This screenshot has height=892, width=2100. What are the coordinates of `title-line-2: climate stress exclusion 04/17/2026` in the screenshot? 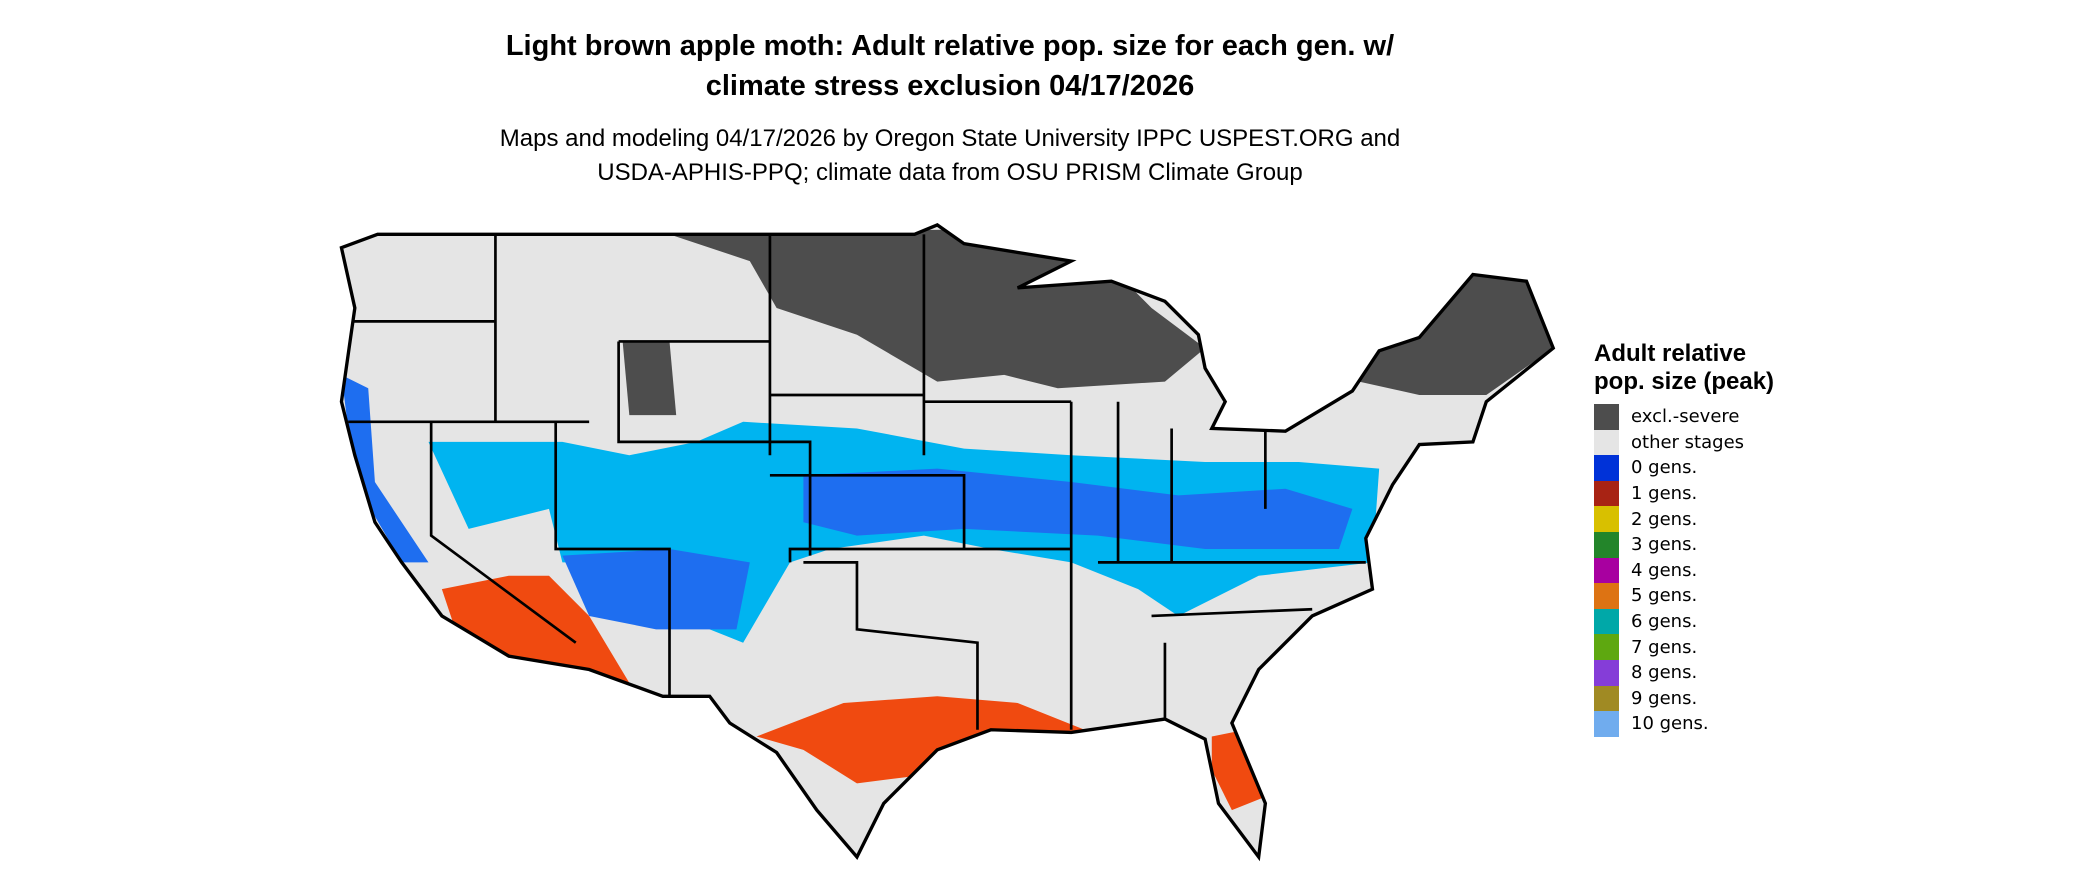 It's located at (950, 86).